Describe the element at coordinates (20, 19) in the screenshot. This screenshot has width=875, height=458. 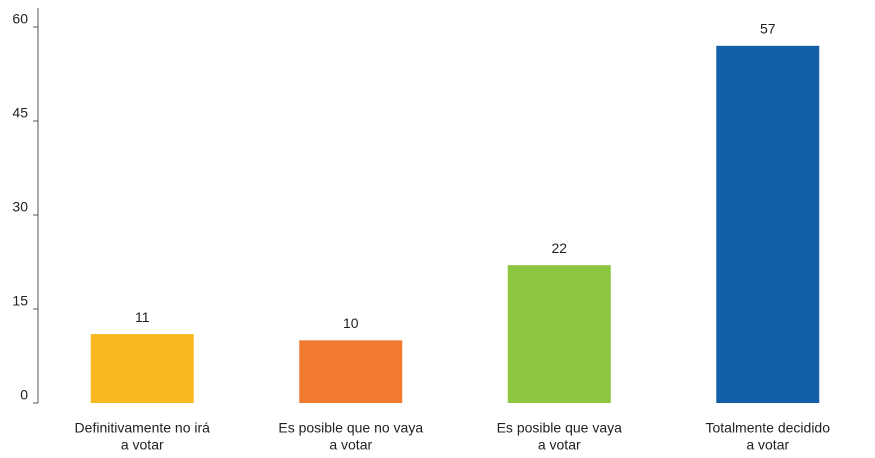
I see `y-tick-label: 60` at that location.